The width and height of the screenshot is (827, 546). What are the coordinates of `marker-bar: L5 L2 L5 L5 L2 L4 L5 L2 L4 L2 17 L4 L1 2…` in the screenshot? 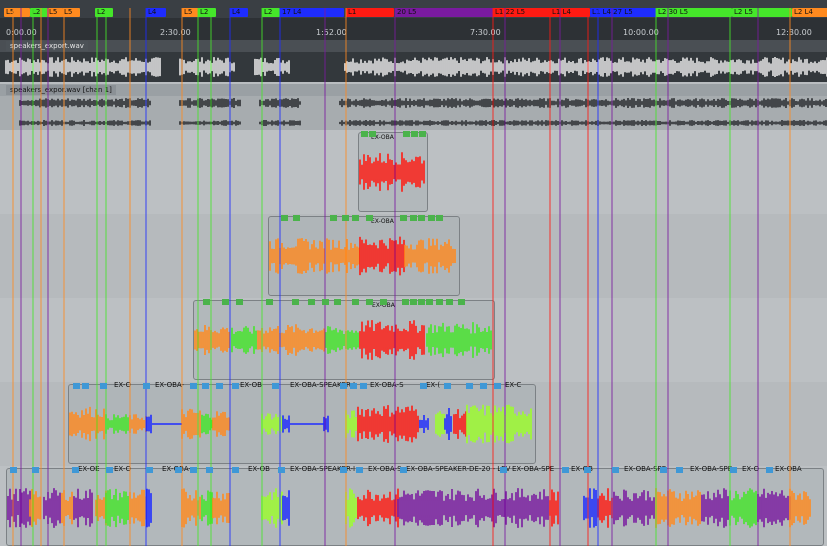 It's located at (413, 9).